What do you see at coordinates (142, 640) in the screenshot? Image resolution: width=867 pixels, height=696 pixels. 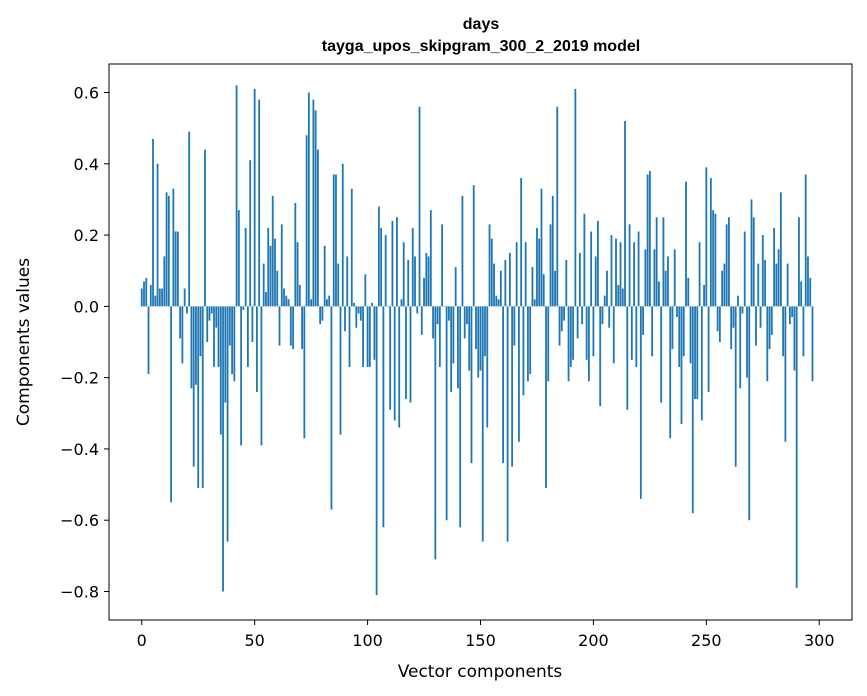 I see `x-tick-label: 0` at bounding box center [142, 640].